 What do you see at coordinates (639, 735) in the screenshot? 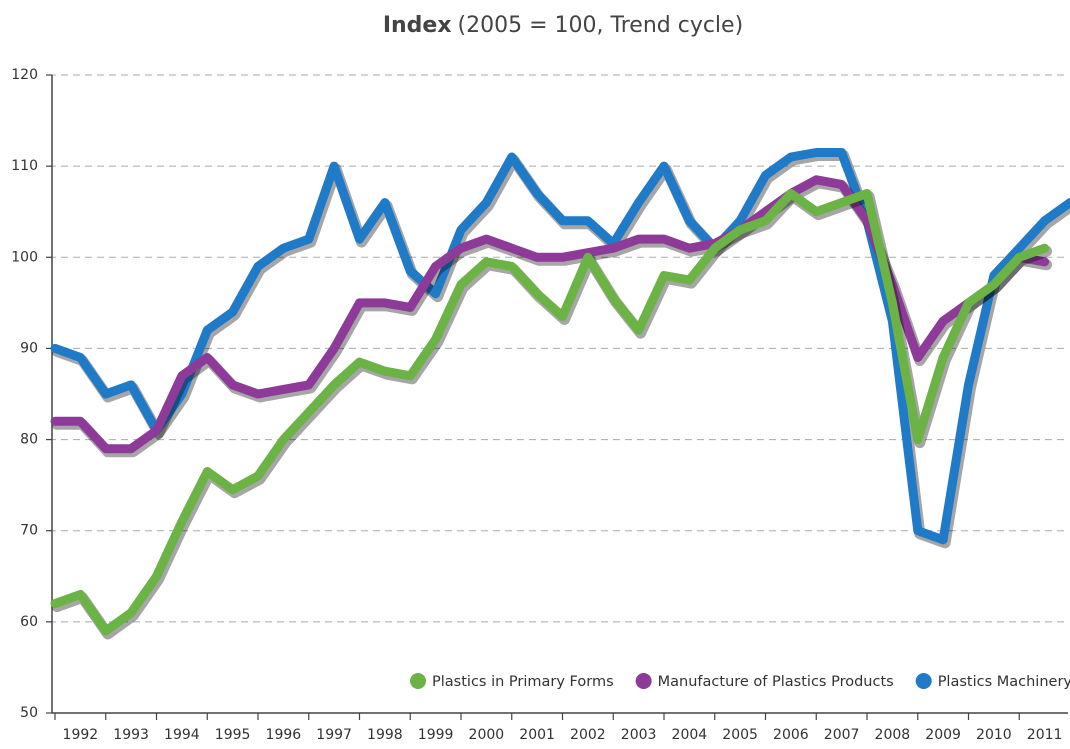
I see `x-tick-label: 2003` at bounding box center [639, 735].